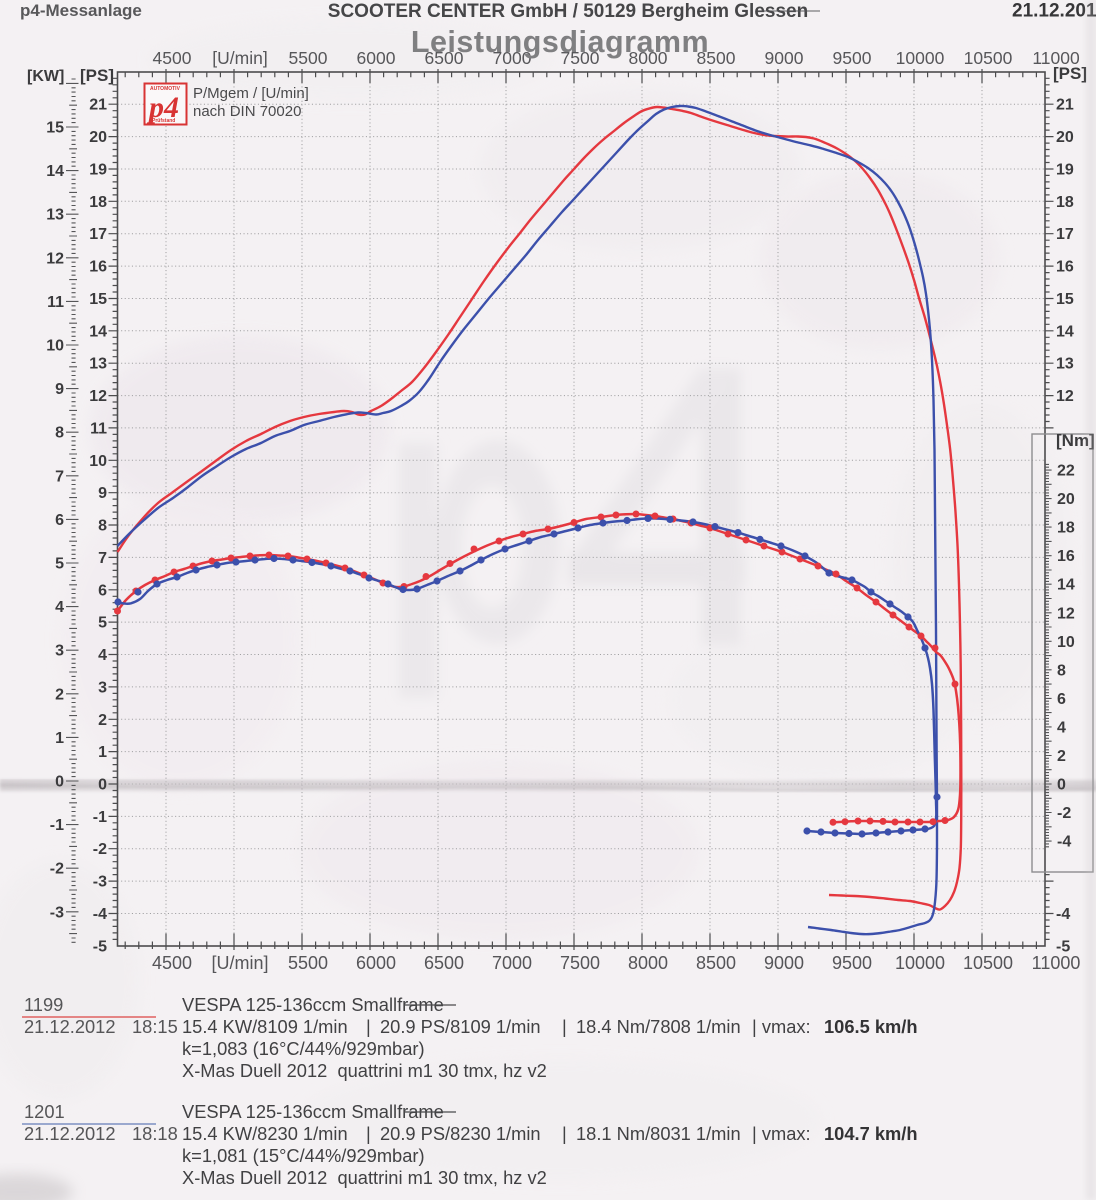 The width and height of the screenshot is (1096, 1200). What do you see at coordinates (265, 1026) in the screenshot?
I see `svg-text: 15.4 KW/8109 1/min` at bounding box center [265, 1026].